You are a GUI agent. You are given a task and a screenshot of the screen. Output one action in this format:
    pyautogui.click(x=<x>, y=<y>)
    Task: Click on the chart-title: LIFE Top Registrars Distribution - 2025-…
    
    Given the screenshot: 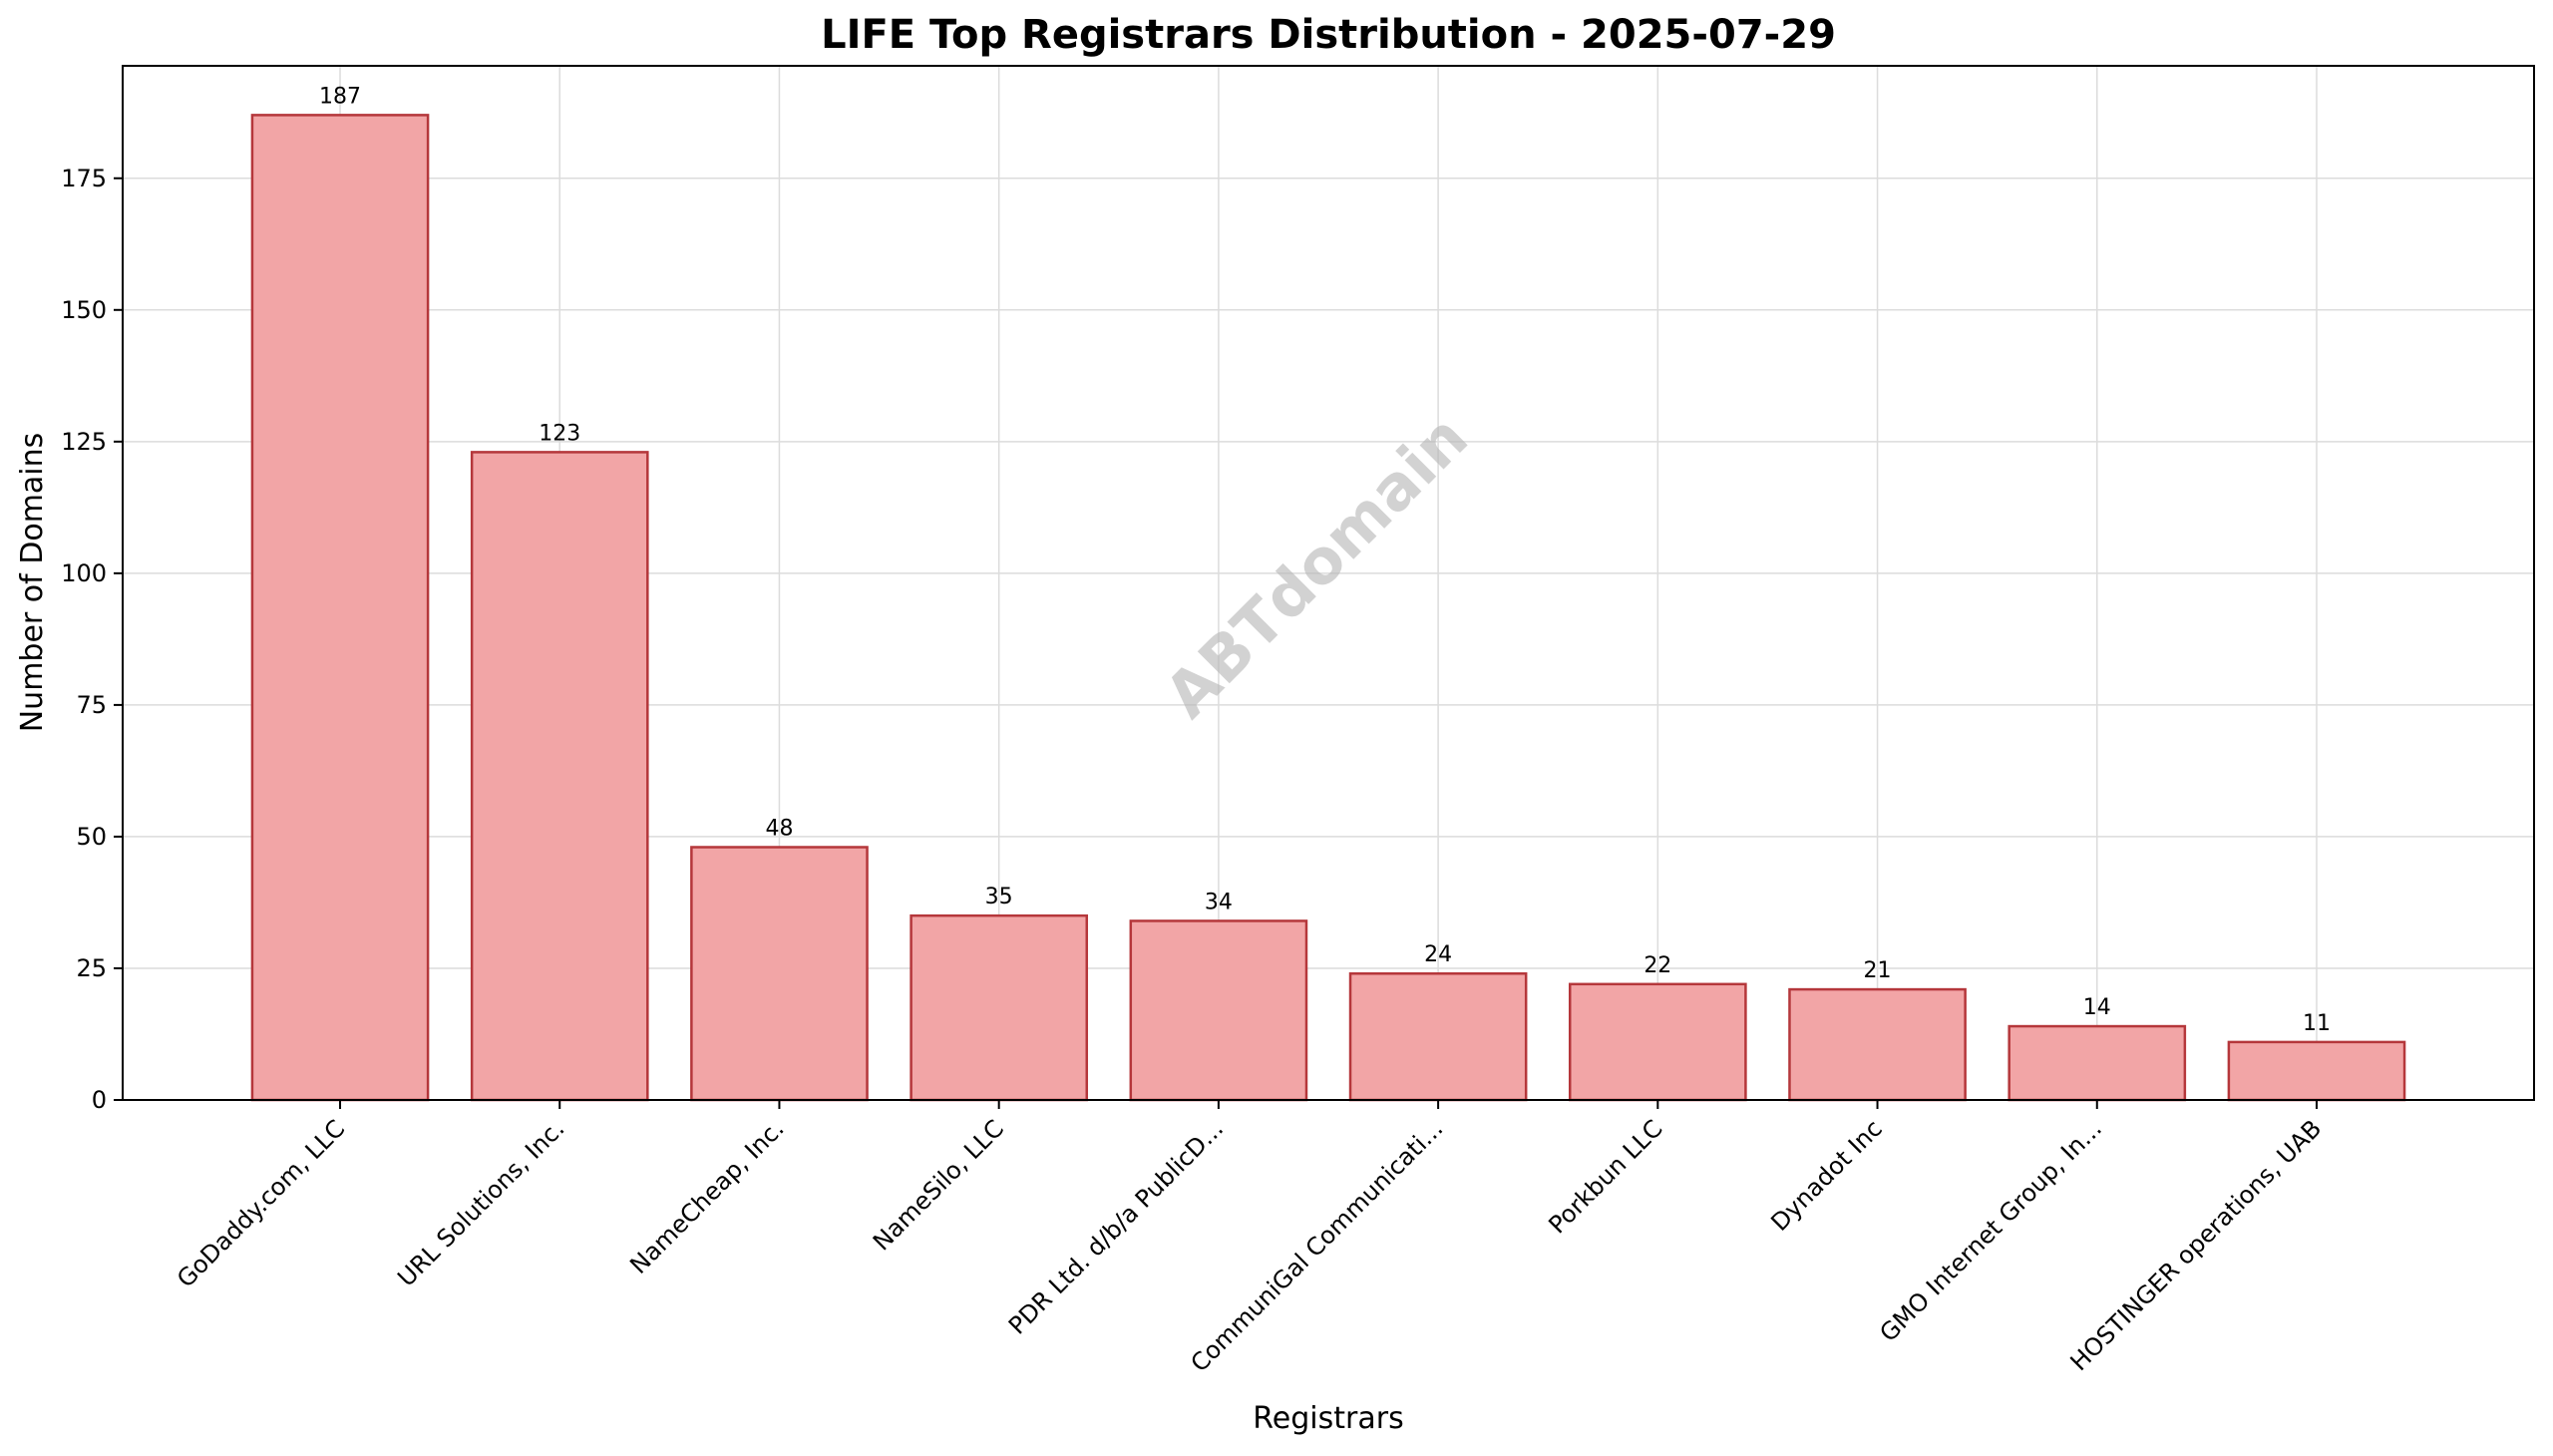 What is the action you would take?
    pyautogui.click(x=1329, y=35)
    